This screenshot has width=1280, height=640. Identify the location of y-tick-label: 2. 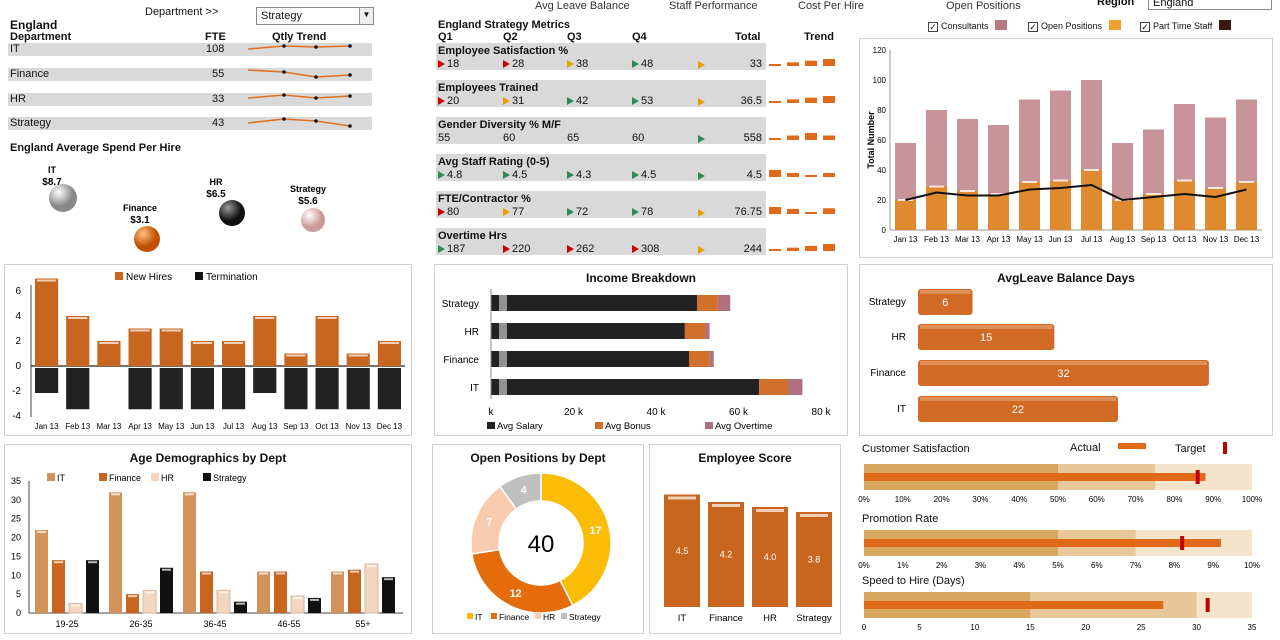
(18, 341).